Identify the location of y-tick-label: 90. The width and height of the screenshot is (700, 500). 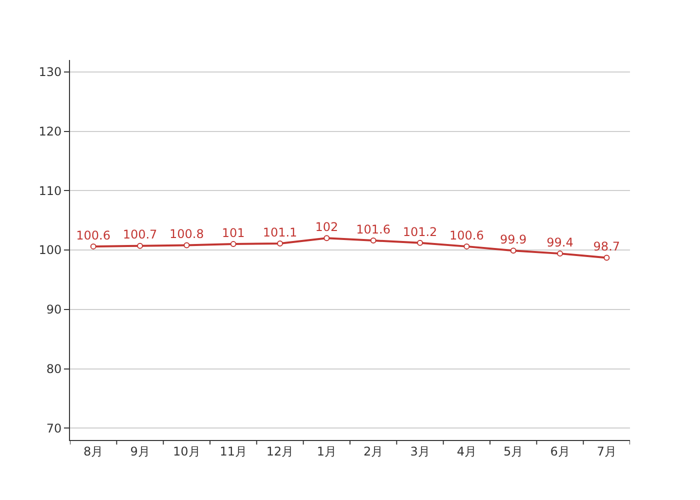
(54, 309).